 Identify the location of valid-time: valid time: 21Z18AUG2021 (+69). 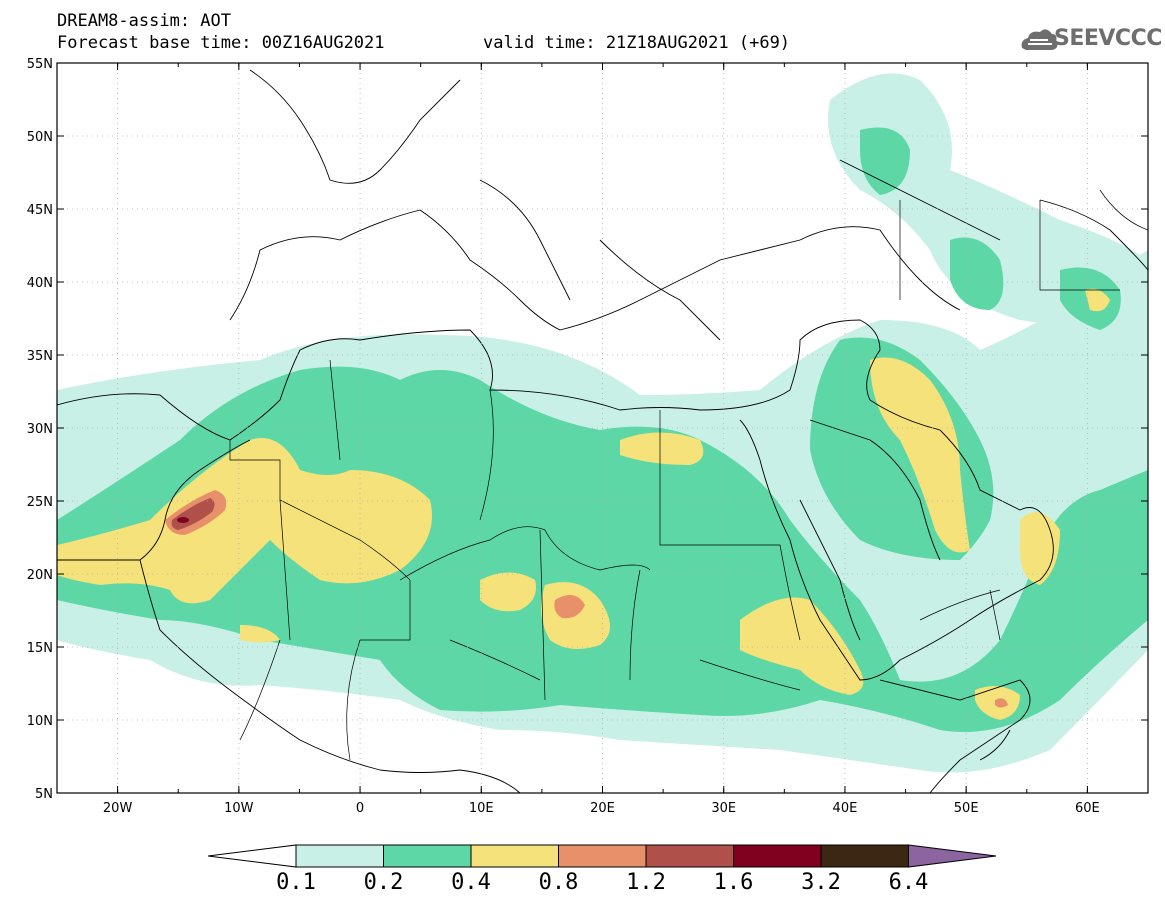
(637, 43).